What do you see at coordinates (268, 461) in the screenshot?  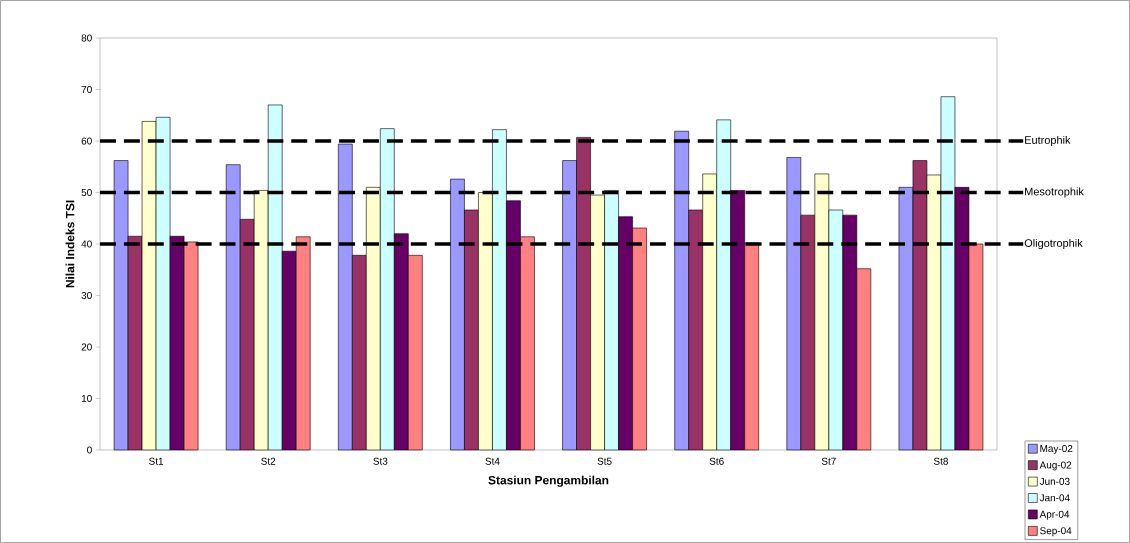 I see `x-tick-label: St2` at bounding box center [268, 461].